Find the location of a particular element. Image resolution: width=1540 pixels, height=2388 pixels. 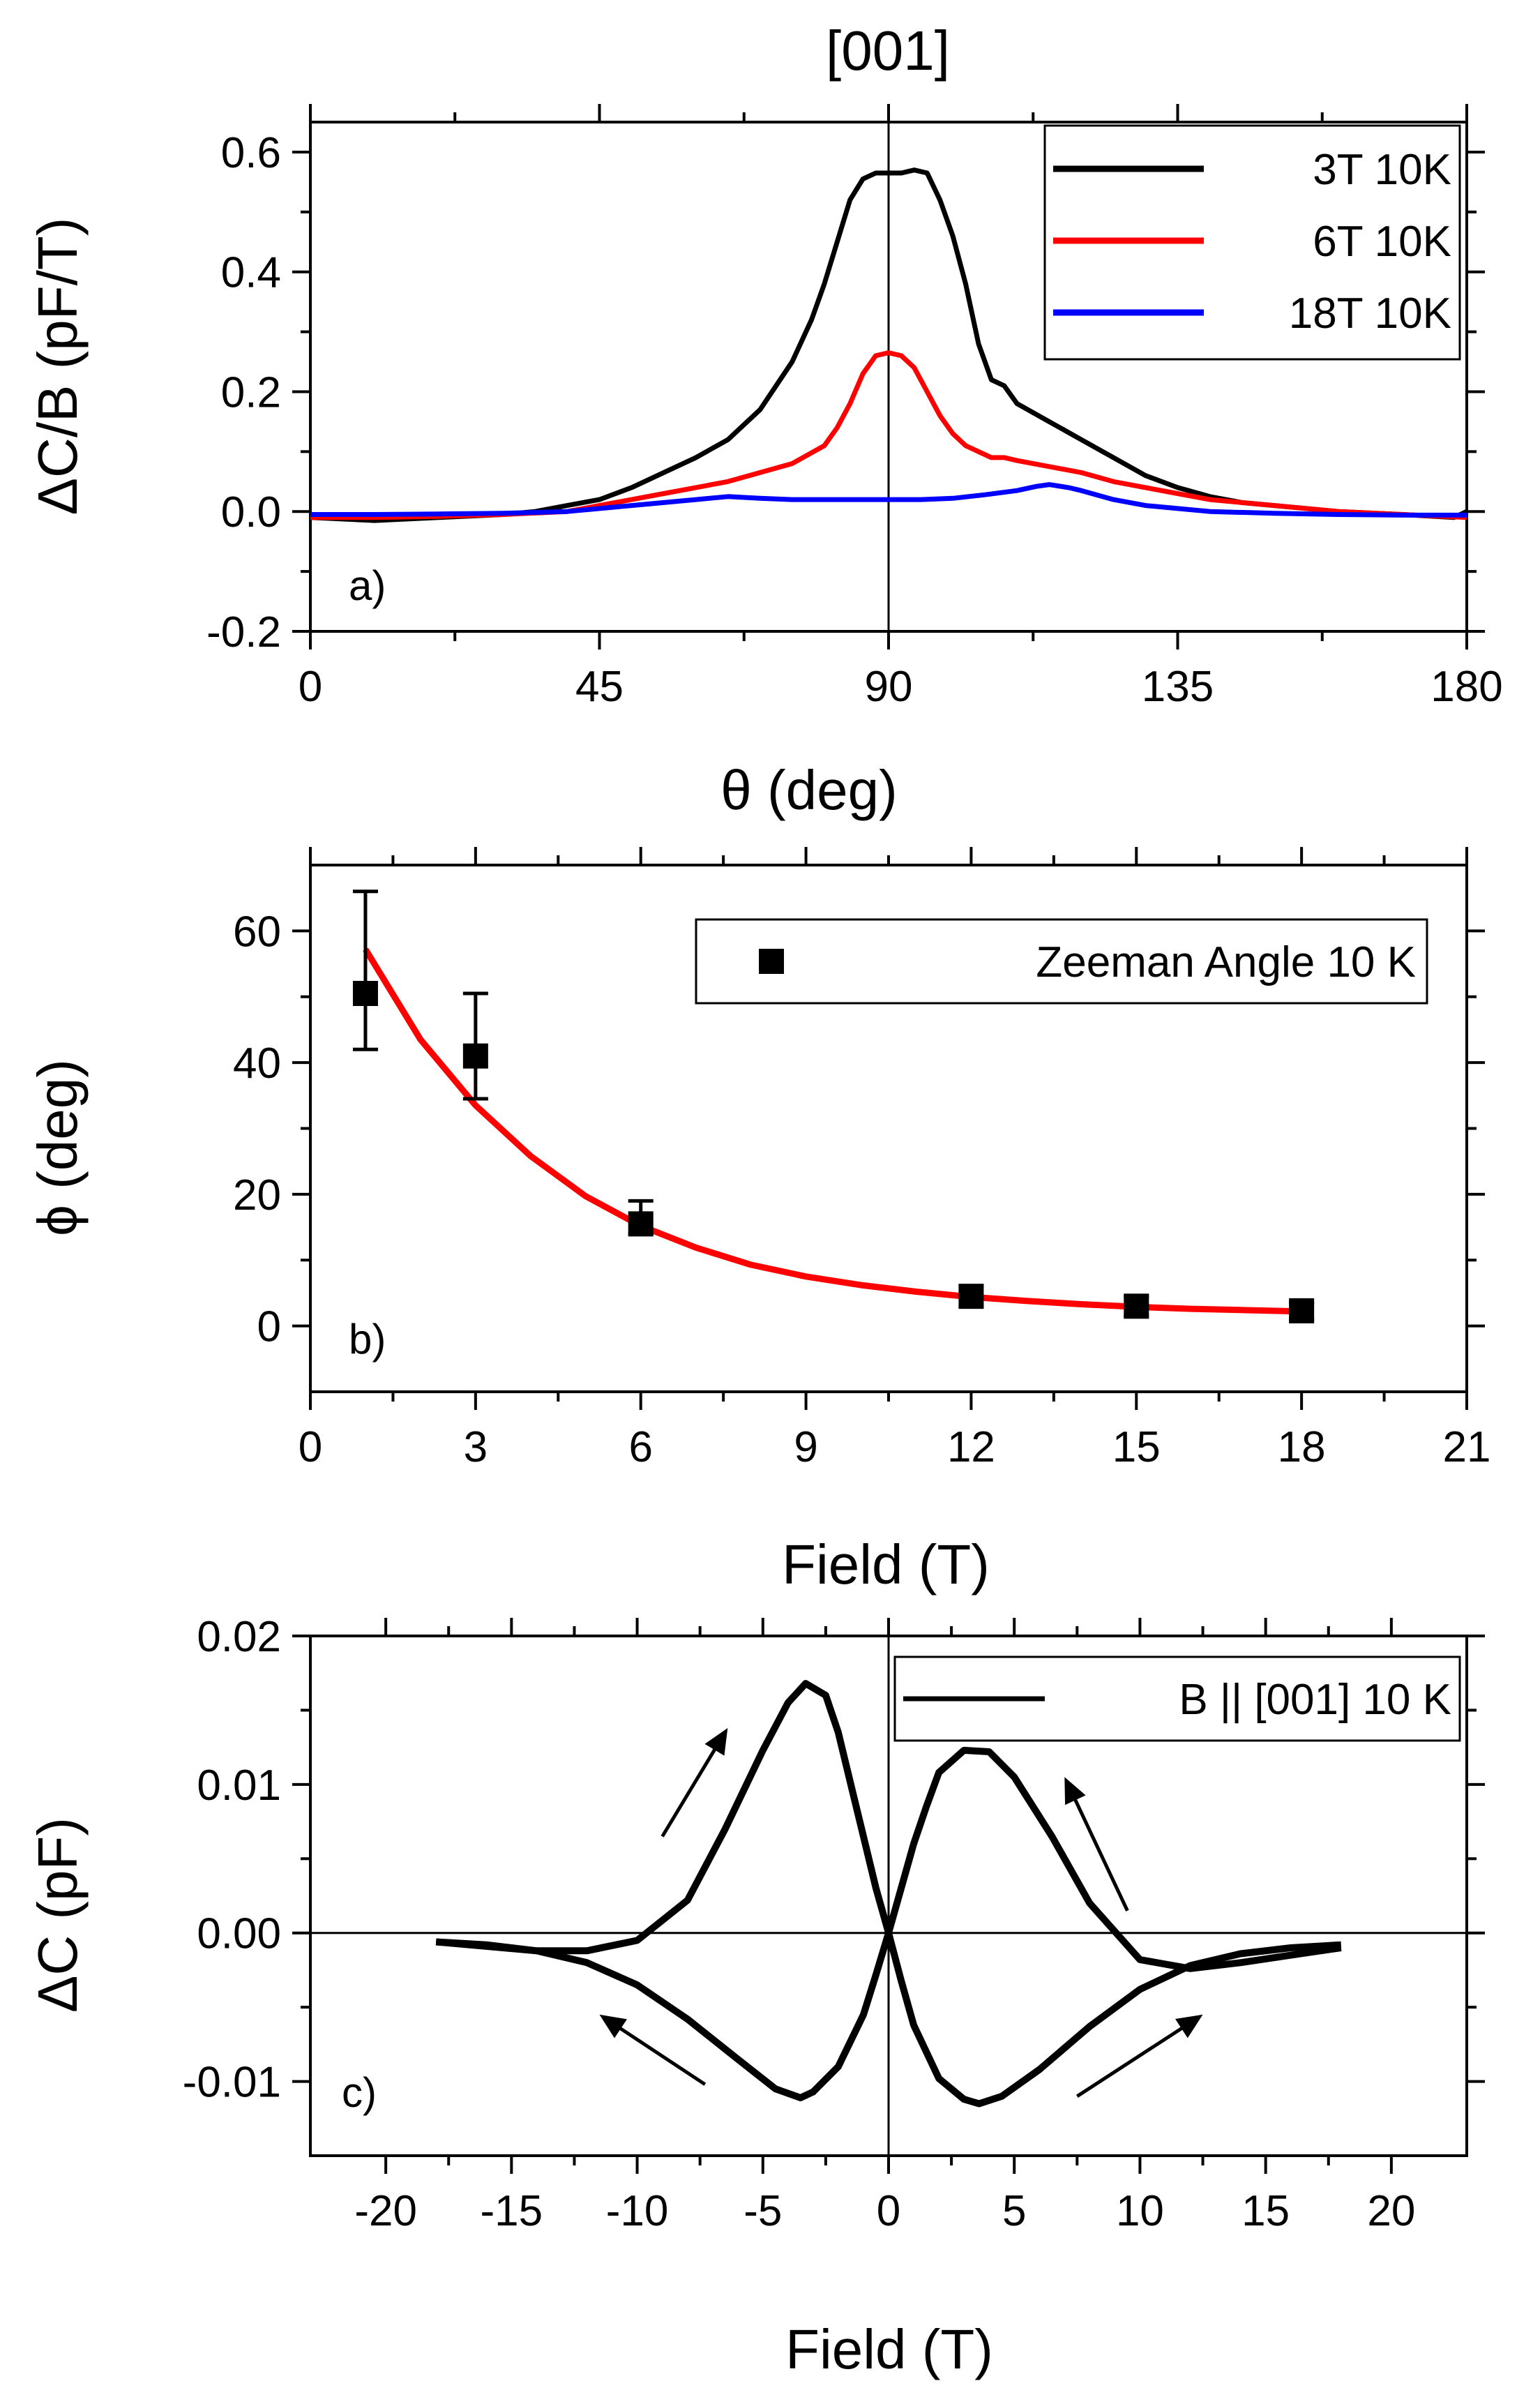

panel-a-legend-label: 3T 10K is located at coordinates (1382, 170).